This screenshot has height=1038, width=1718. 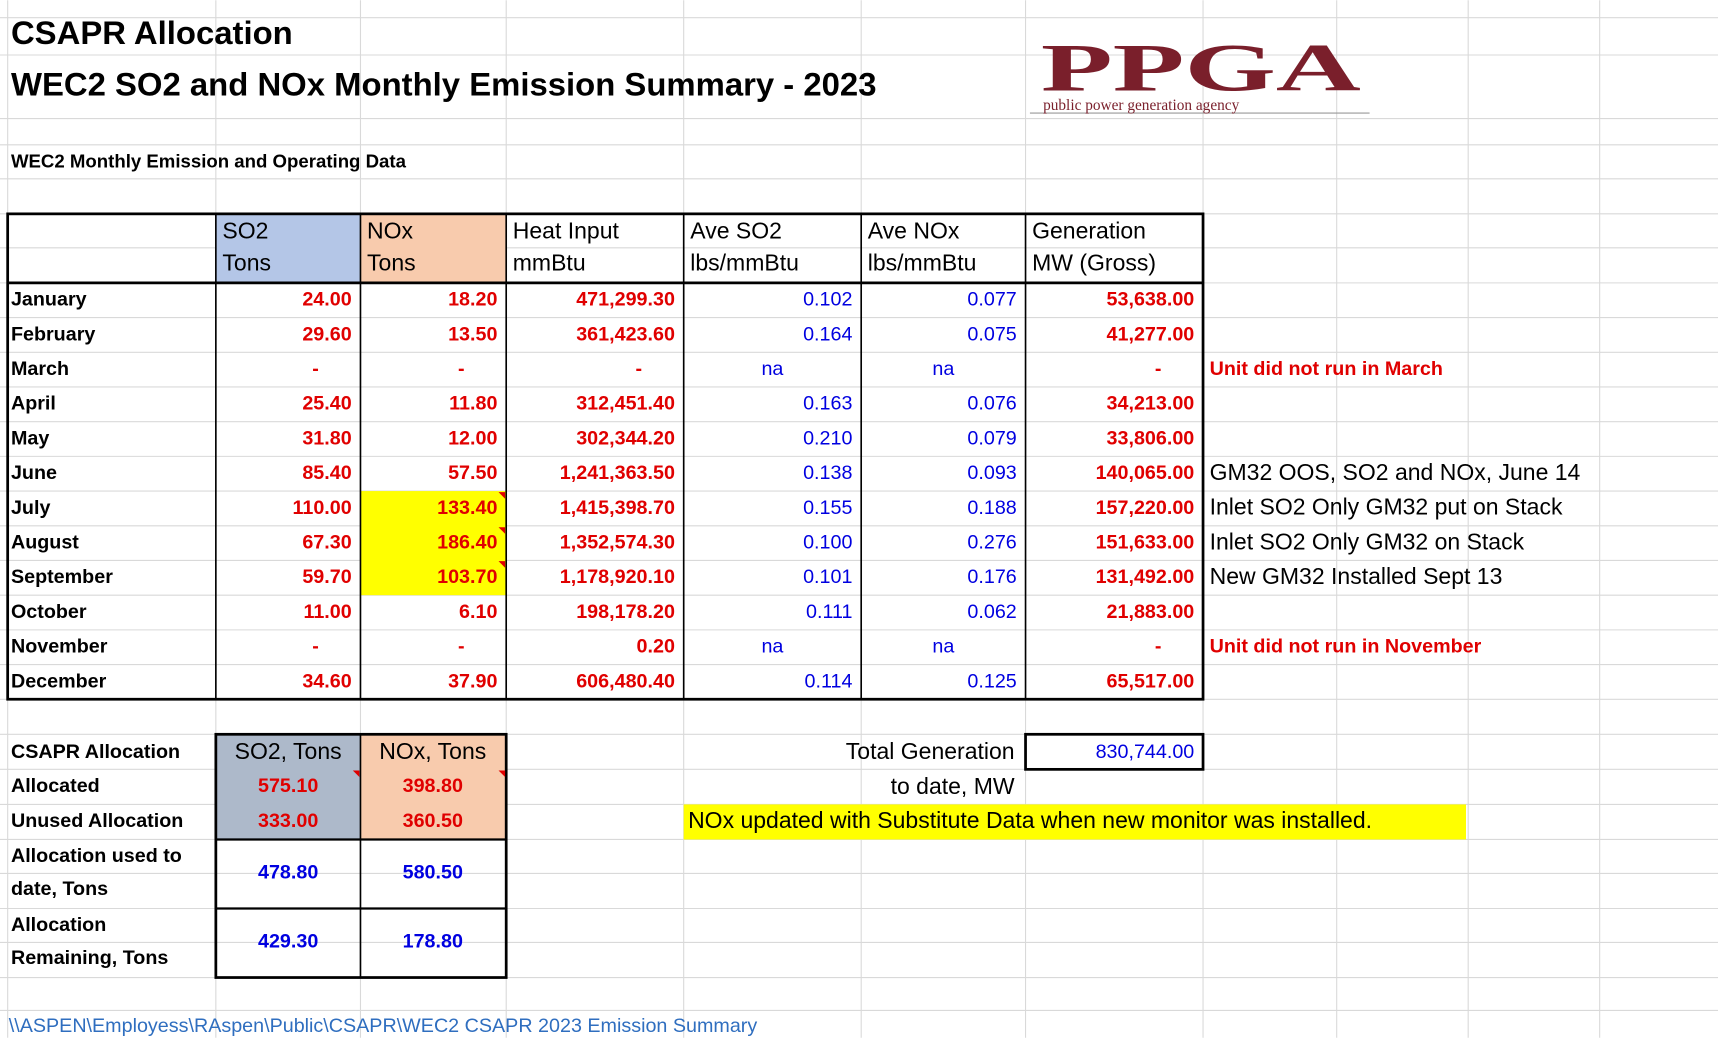 What do you see at coordinates (326, 404) in the screenshot?
I see `cell-value: 25.40` at bounding box center [326, 404].